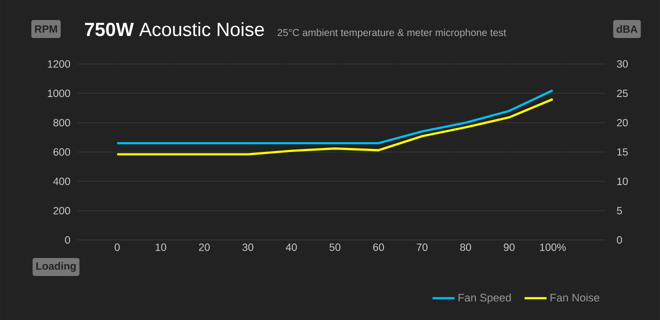 This screenshot has width=660, height=320. Describe the element at coordinates (61, 122) in the screenshot. I see `y-tick-label: 800` at that location.